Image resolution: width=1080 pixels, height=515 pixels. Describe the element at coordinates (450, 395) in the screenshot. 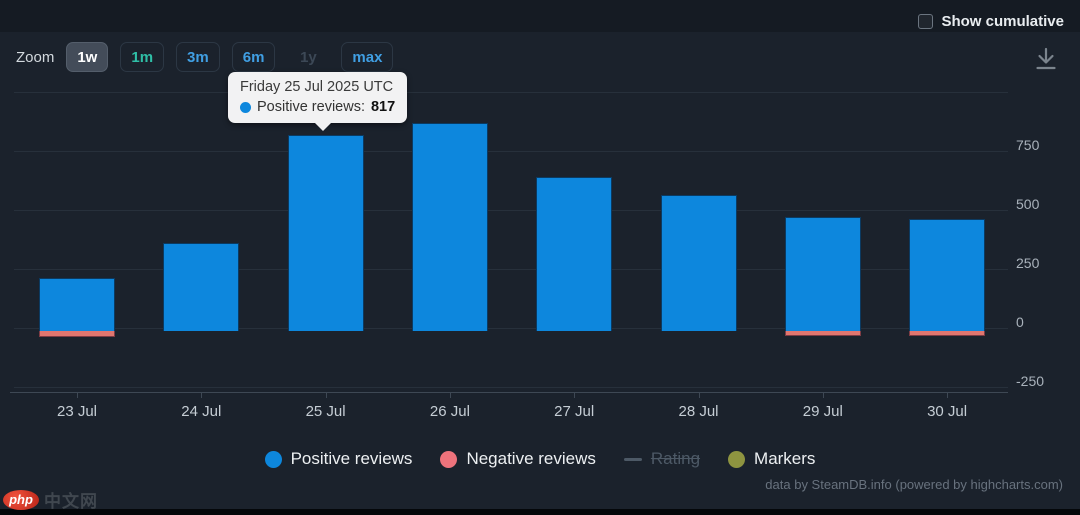

I see `x-axis-tick-26-Jul` at that location.